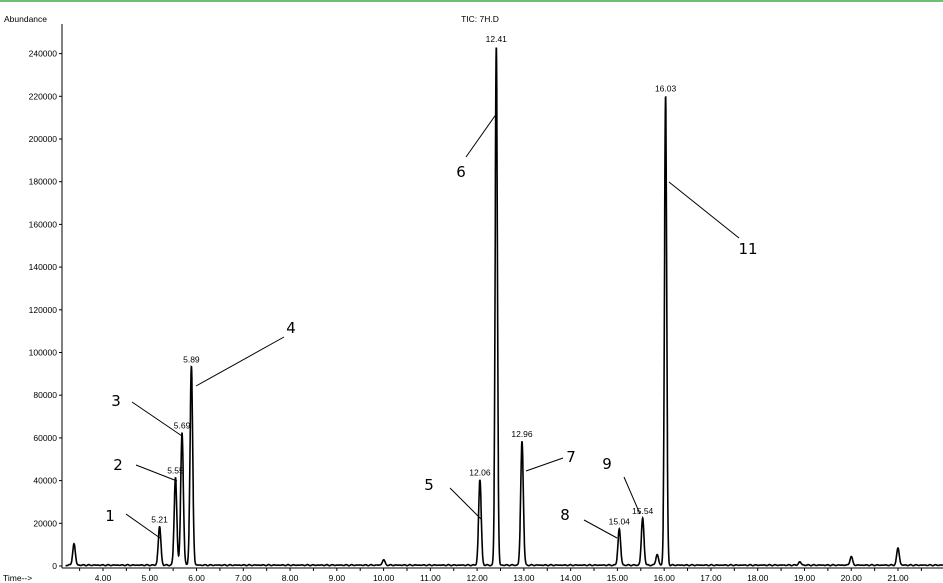 Image resolution: width=943 pixels, height=583 pixels. Describe the element at coordinates (17, 578) in the screenshot. I see `x-axis-label: Time-->` at that location.